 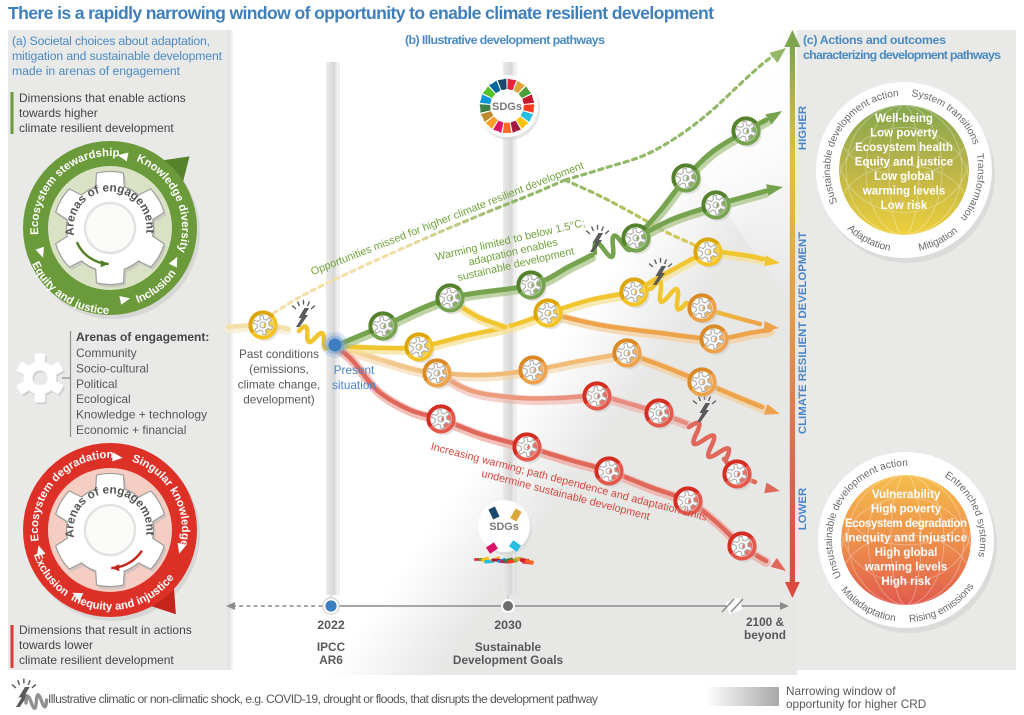 I want to click on svg-text: (emissions,, so click(x=279, y=369).